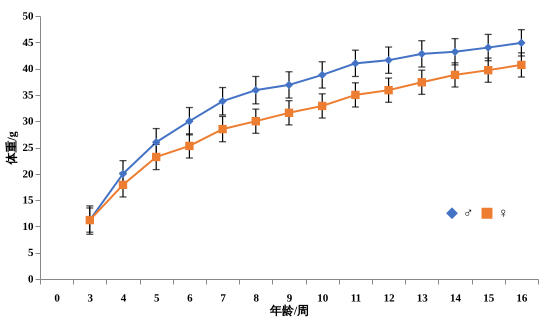 The width and height of the screenshot is (554, 321). Describe the element at coordinates (190, 298) in the screenshot. I see `x-tick-label: 6` at that location.